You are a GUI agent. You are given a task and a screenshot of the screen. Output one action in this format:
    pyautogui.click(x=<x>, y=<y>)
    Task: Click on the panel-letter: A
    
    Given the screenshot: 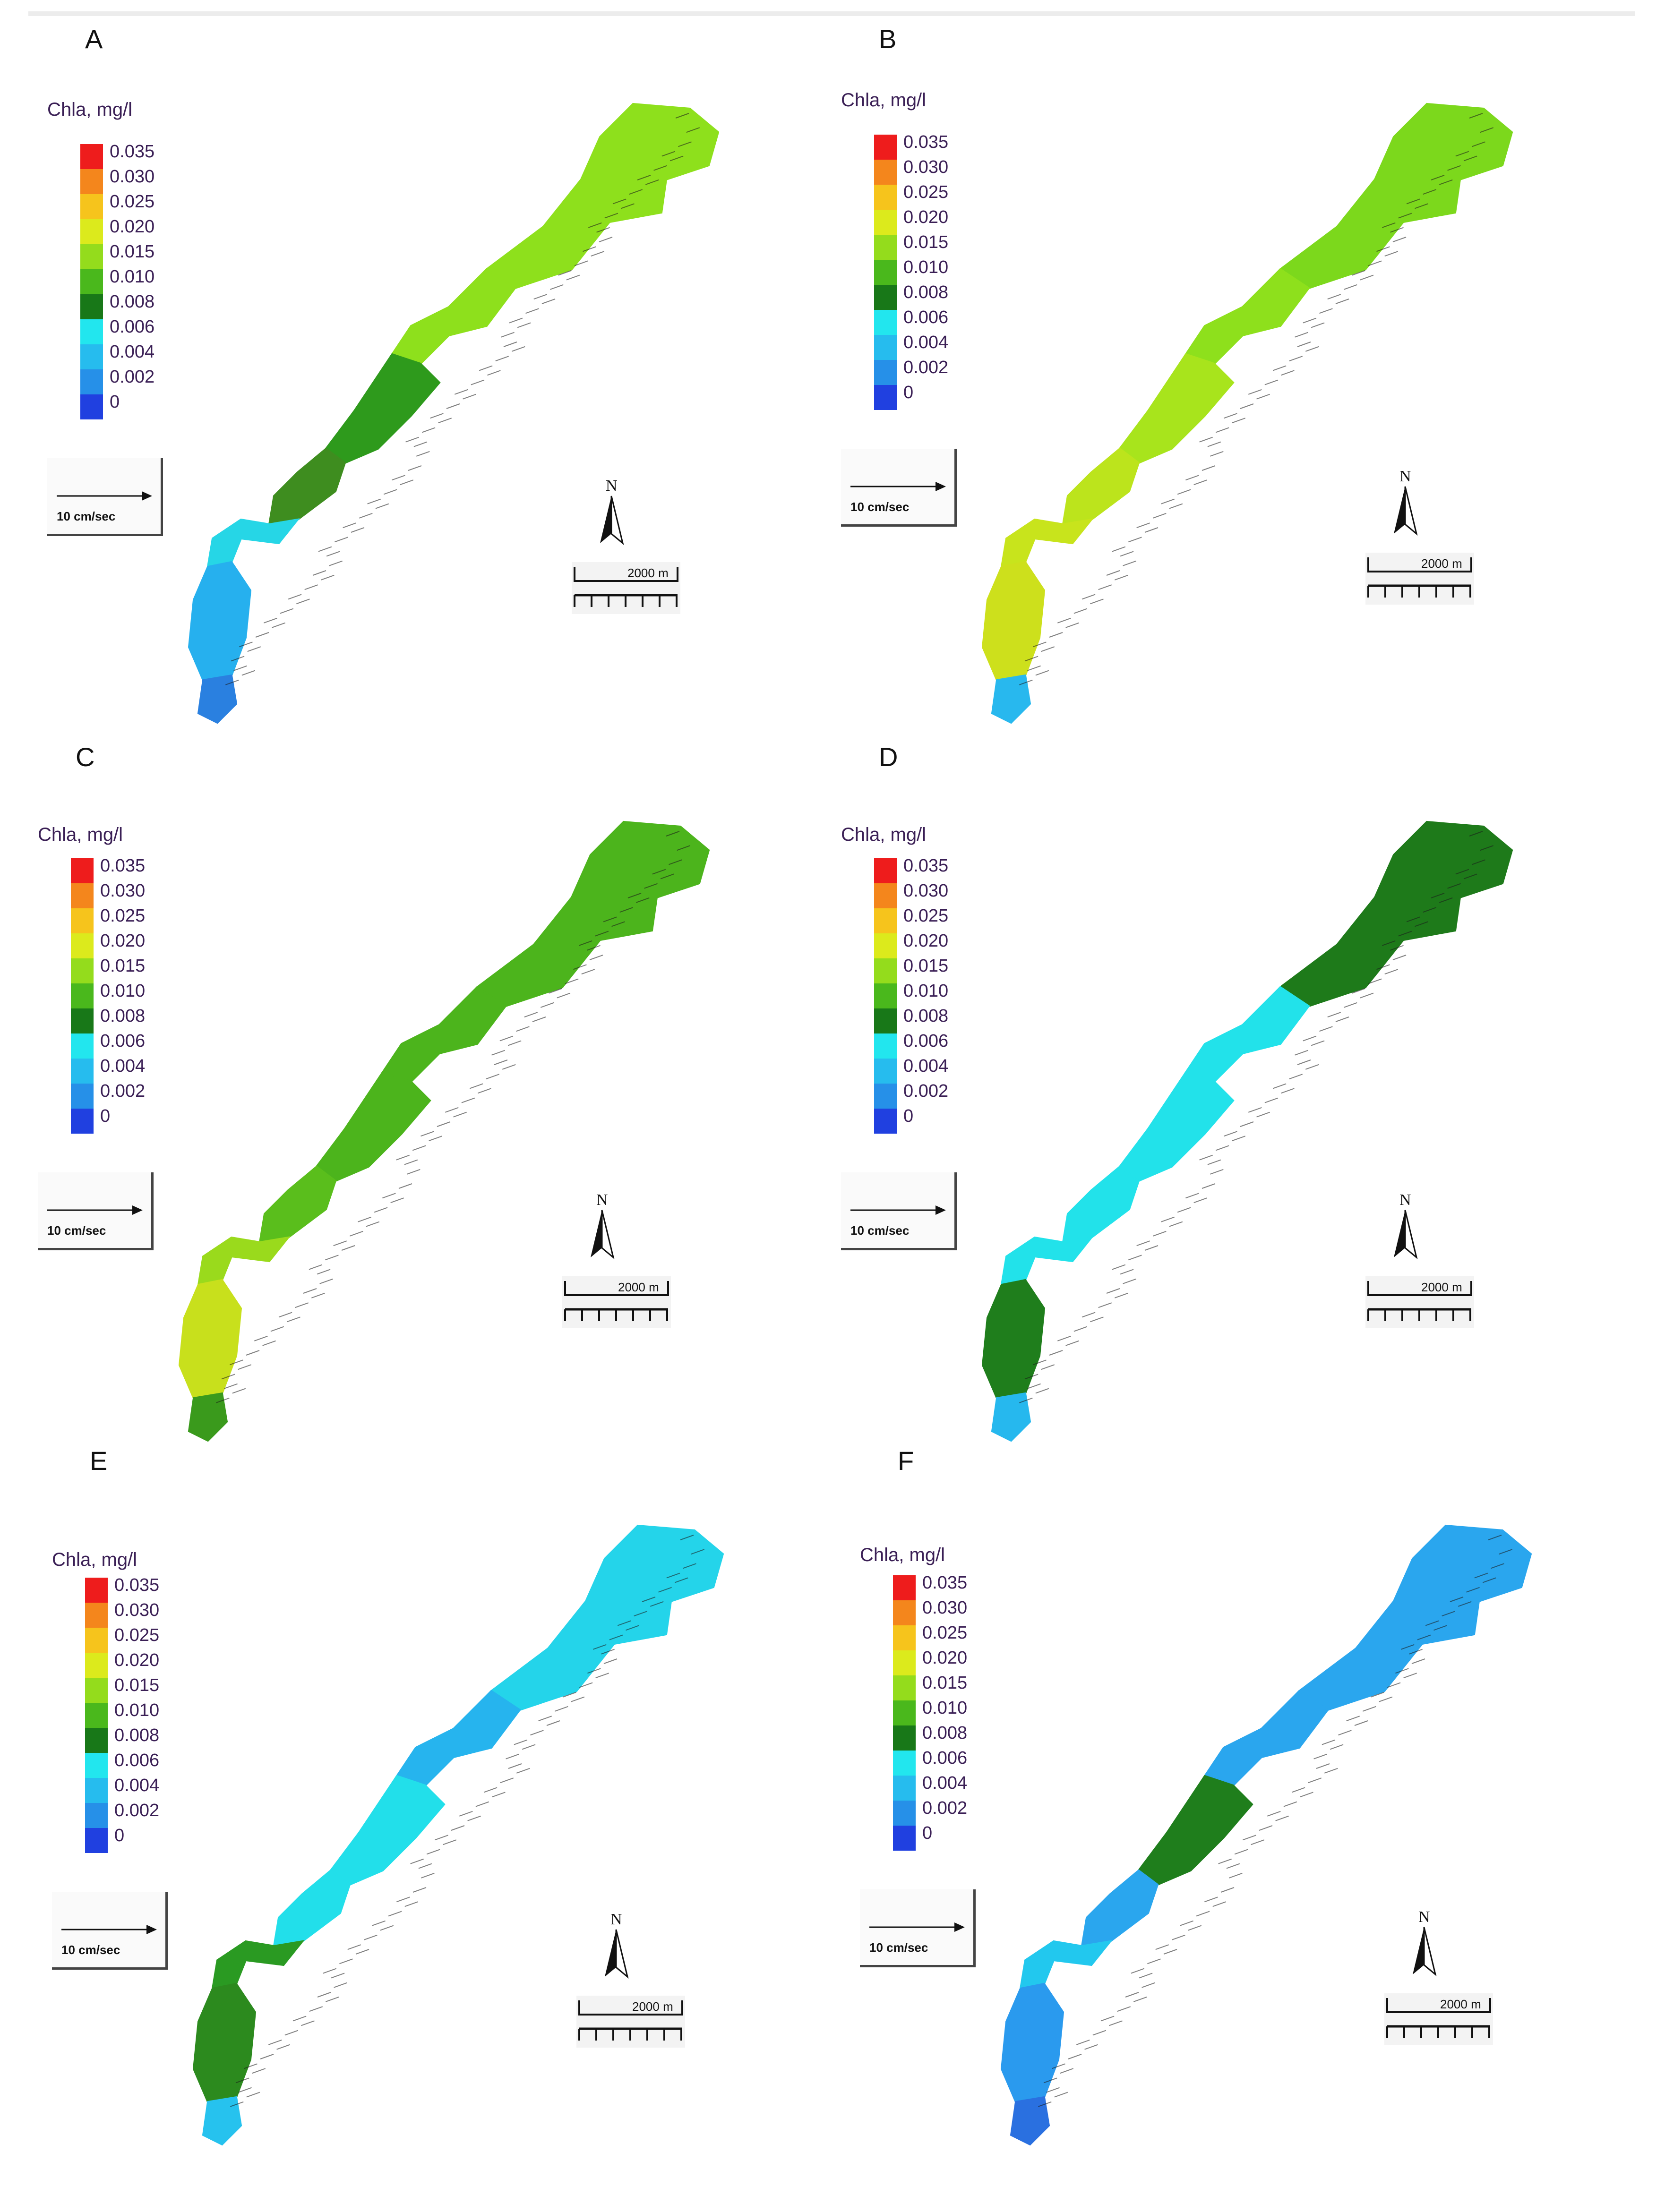 What is the action you would take?
    pyautogui.click(x=94, y=39)
    